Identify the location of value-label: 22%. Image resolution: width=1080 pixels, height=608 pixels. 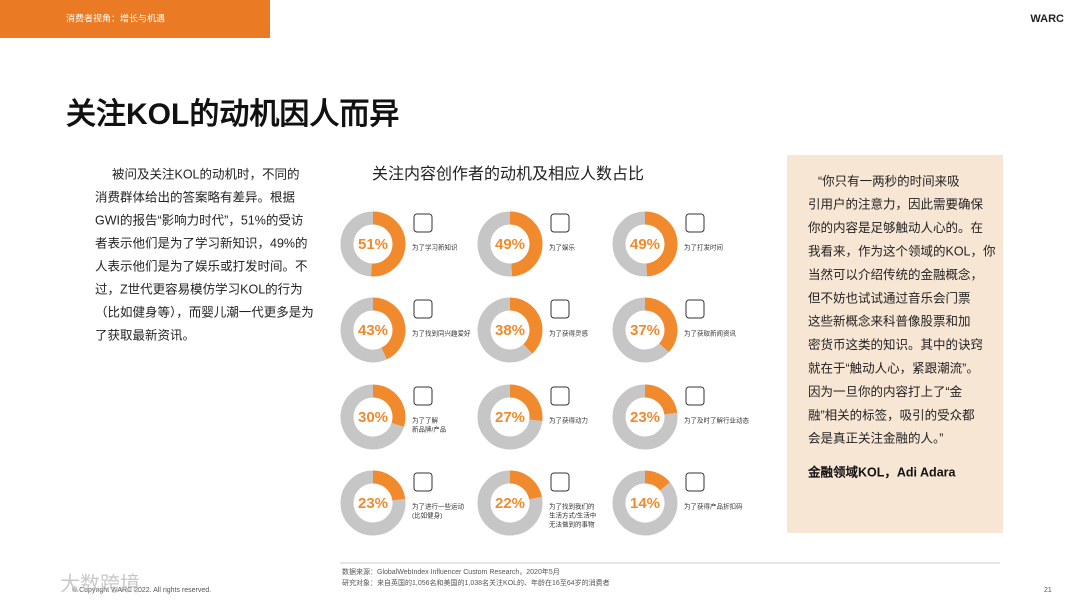
(510, 503).